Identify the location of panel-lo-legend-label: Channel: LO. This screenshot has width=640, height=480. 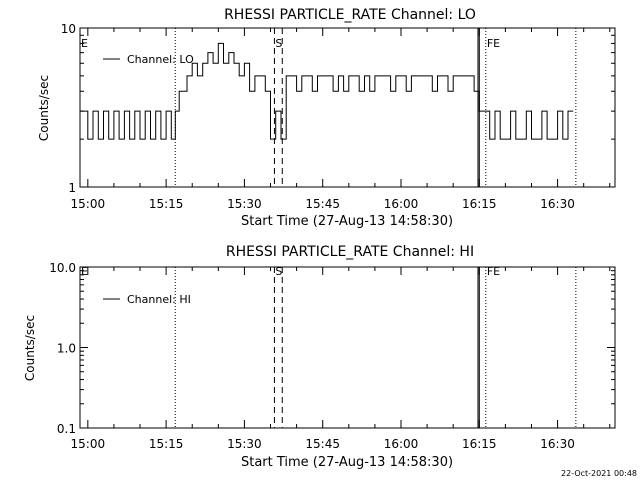
(160, 59).